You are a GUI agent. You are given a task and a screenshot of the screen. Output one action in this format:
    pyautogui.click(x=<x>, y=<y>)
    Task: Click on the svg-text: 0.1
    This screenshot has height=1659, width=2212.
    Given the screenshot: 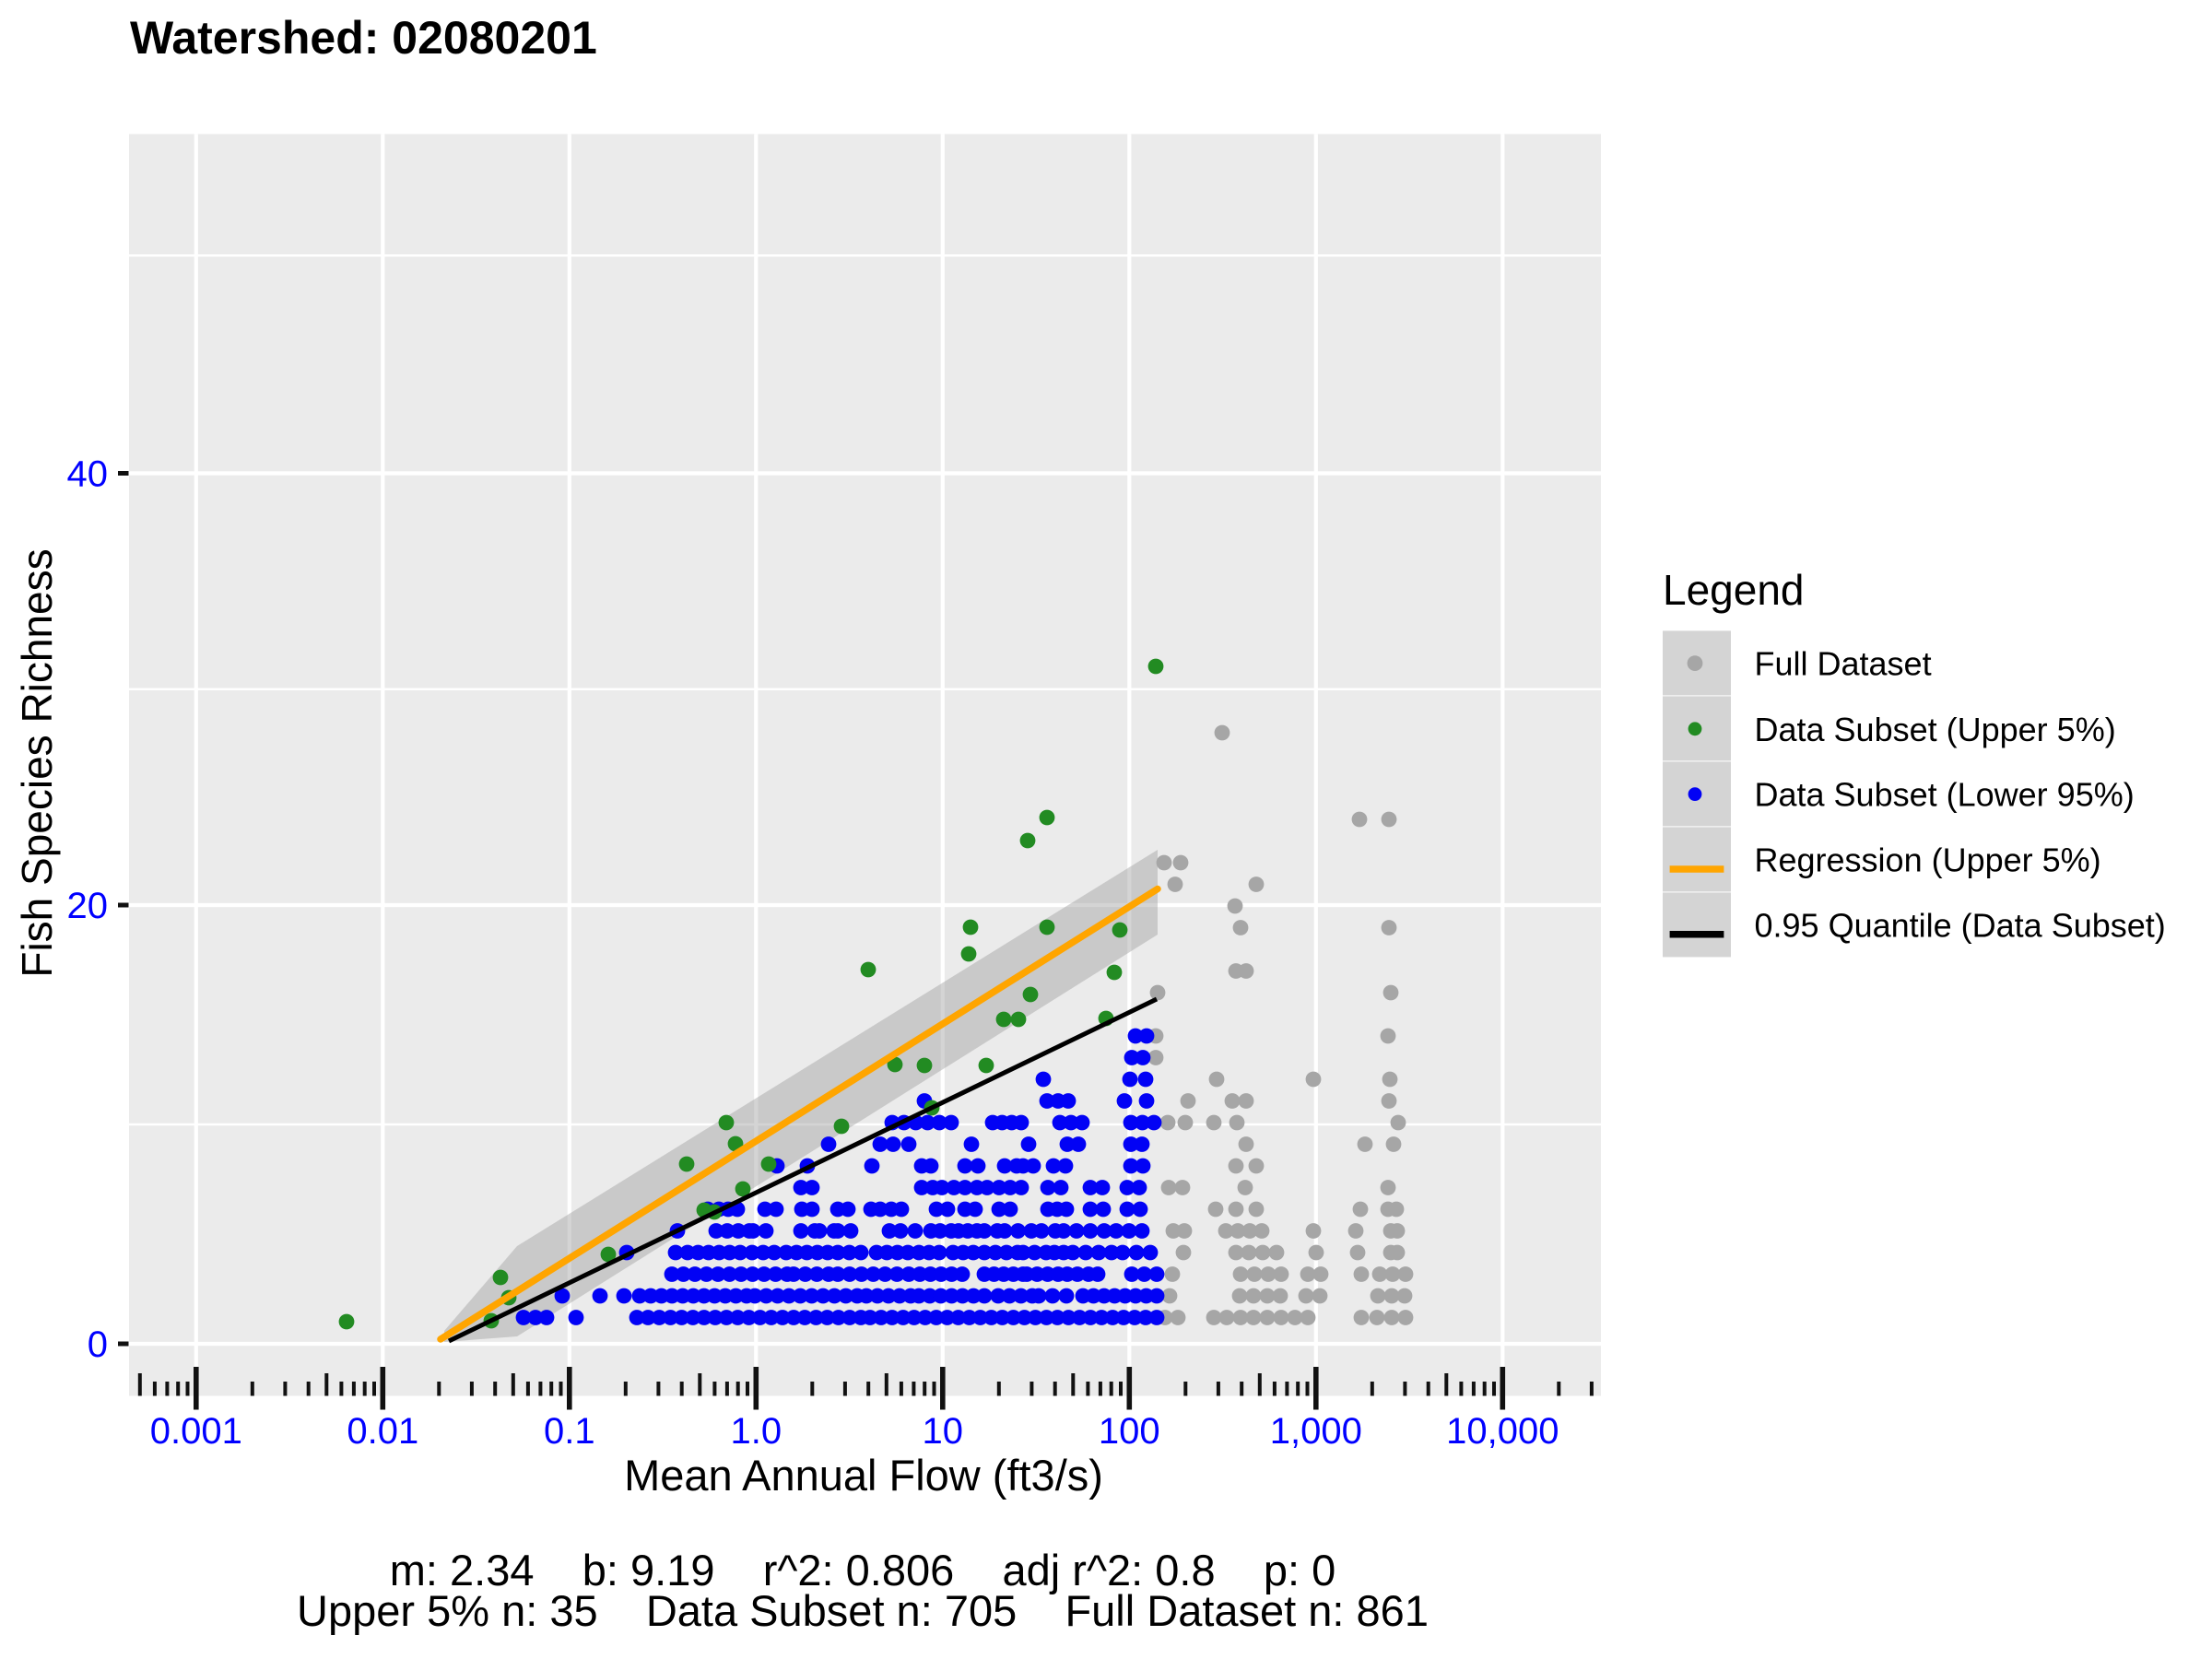 What is the action you would take?
    pyautogui.click(x=569, y=1431)
    